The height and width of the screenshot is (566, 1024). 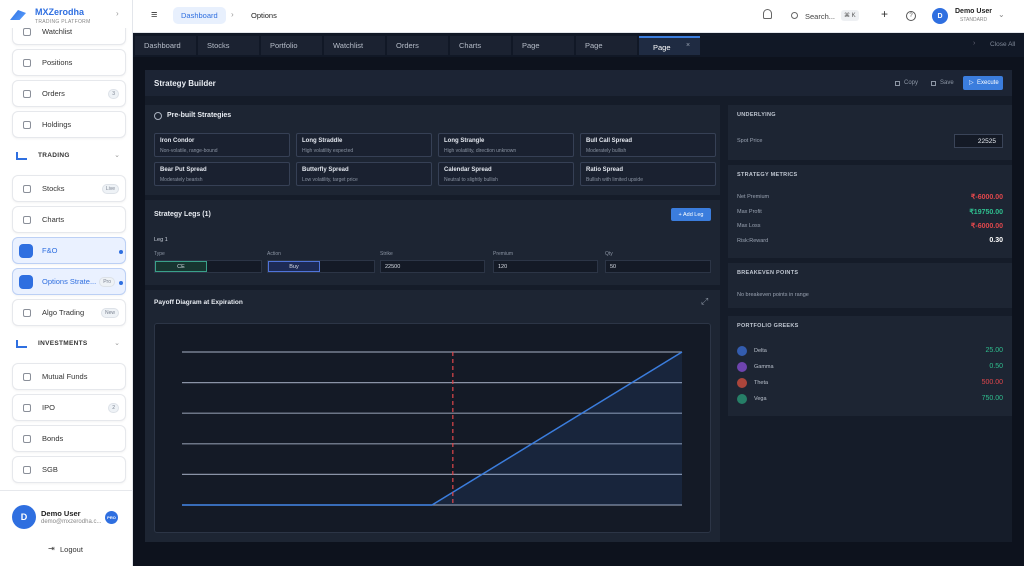 I want to click on field-input: CE, so click(x=208, y=266).